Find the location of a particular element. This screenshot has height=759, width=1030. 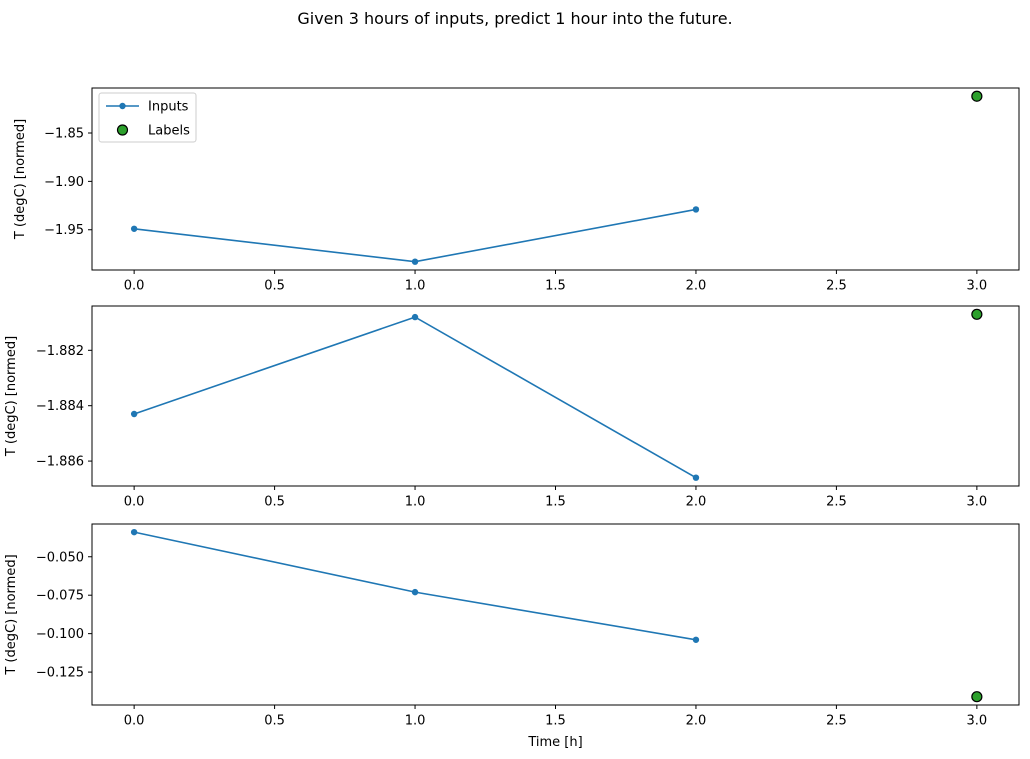

y-tick-label: −0.100 is located at coordinates (60, 634).